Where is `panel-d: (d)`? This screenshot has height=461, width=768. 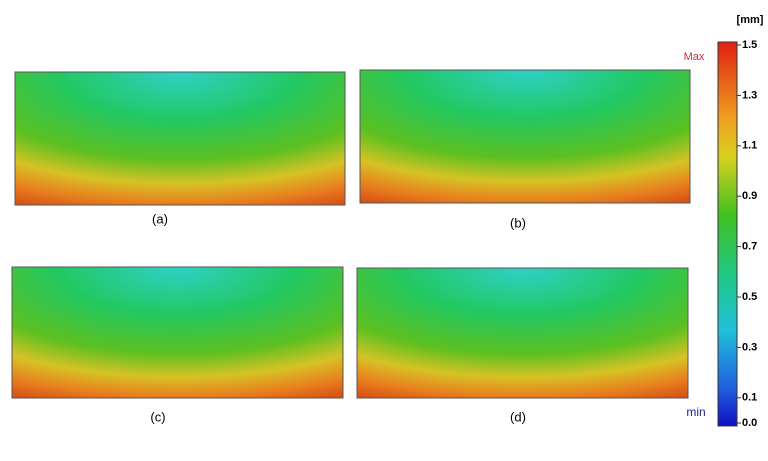
panel-d: (d) is located at coordinates (522, 345).